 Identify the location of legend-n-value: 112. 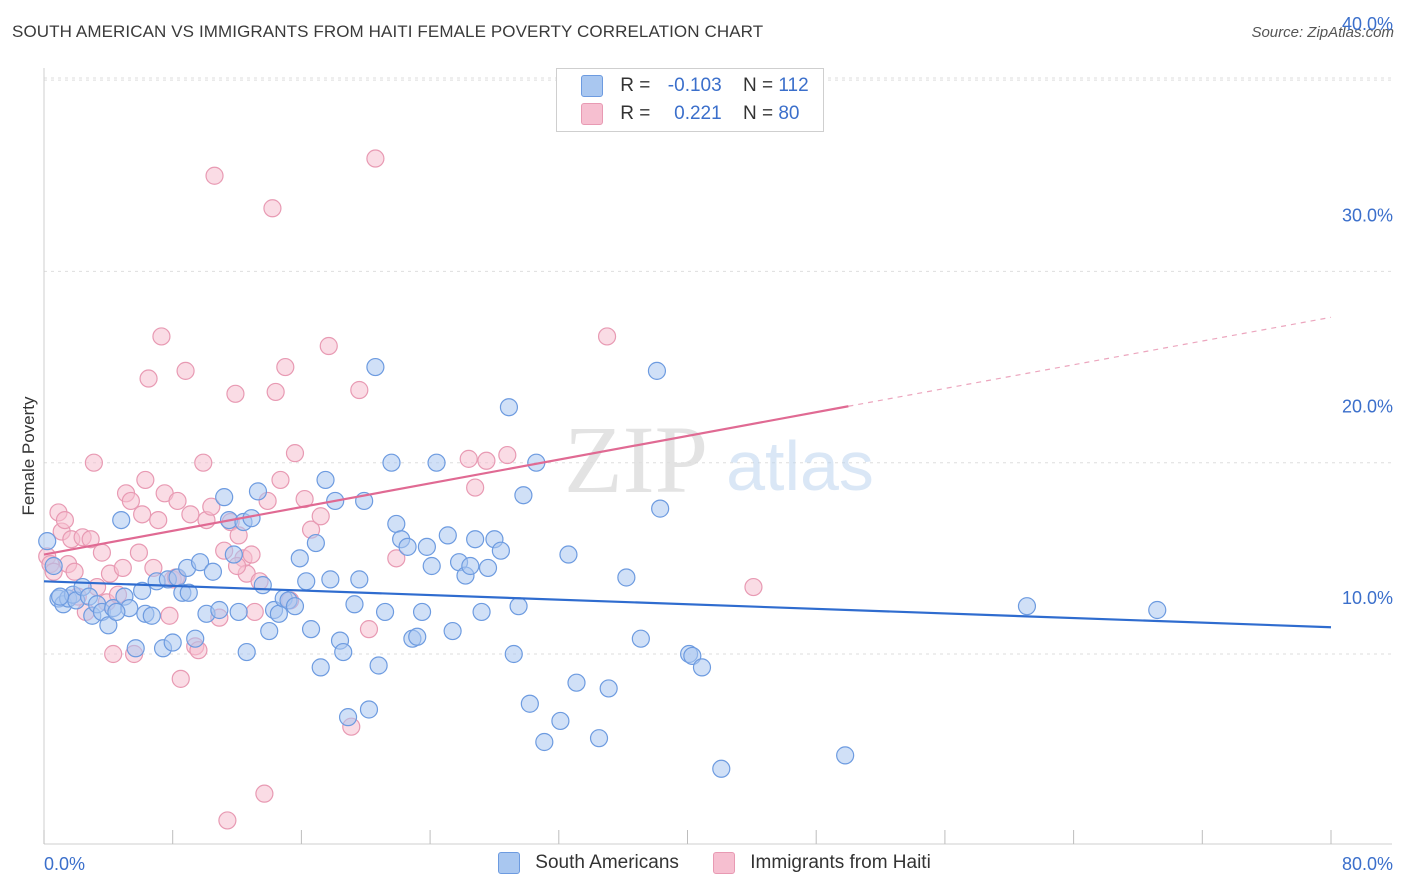
(793, 86).